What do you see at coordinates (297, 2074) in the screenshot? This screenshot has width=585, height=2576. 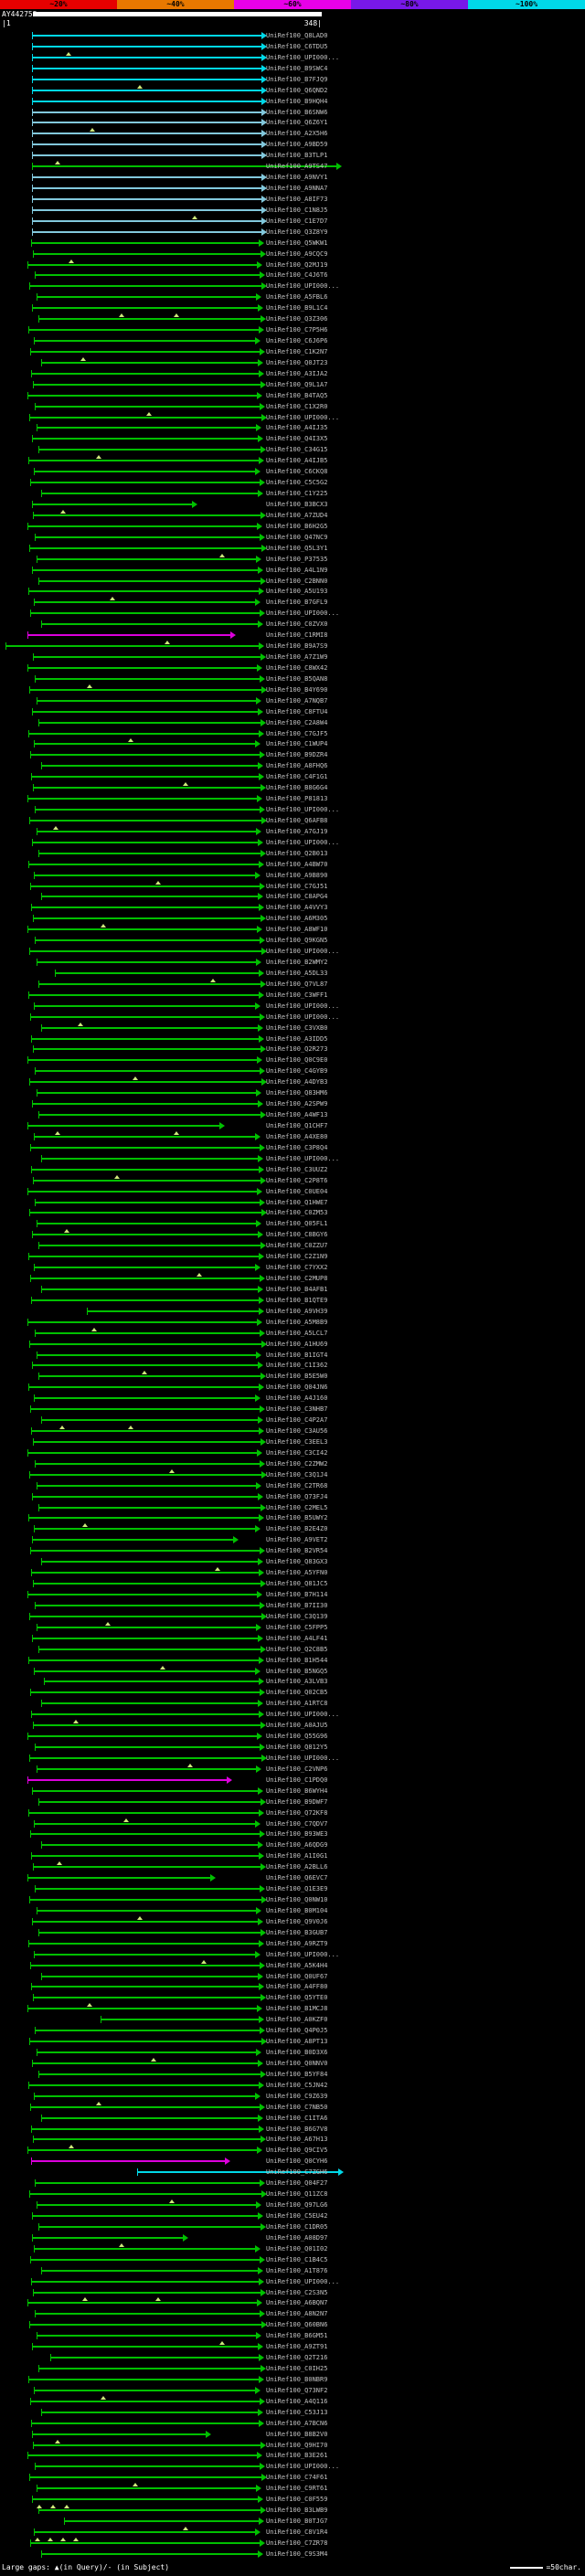 I see `hit-label: UniRef100_B5YF84` at bounding box center [297, 2074].